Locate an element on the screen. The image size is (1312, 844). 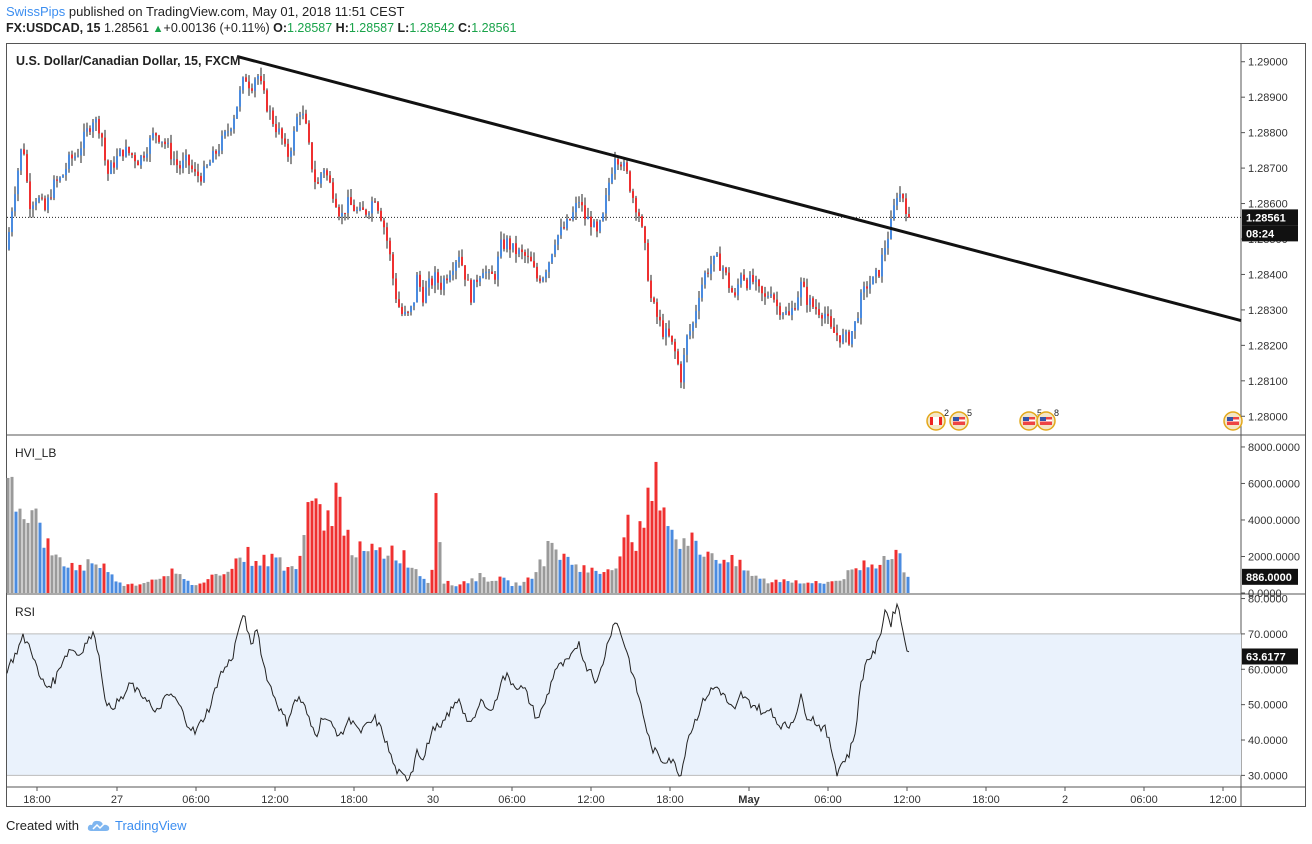
event-count: 2 is located at coordinates (946, 413).